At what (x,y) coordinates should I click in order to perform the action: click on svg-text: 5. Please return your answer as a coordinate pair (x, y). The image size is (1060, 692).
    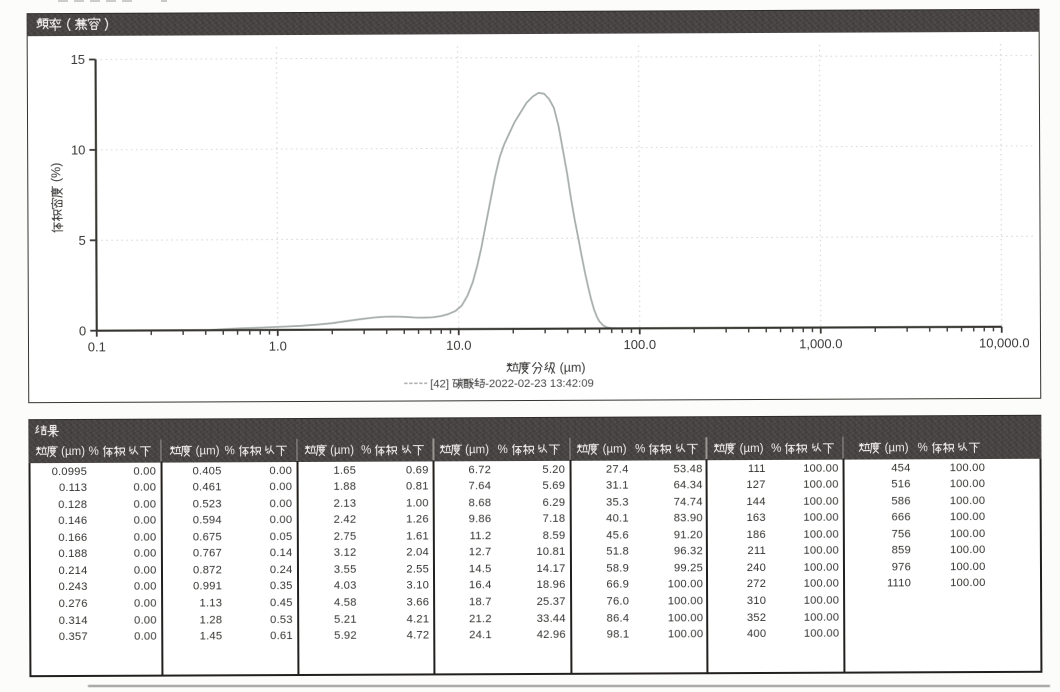
    Looking at the image, I should click on (82, 240).